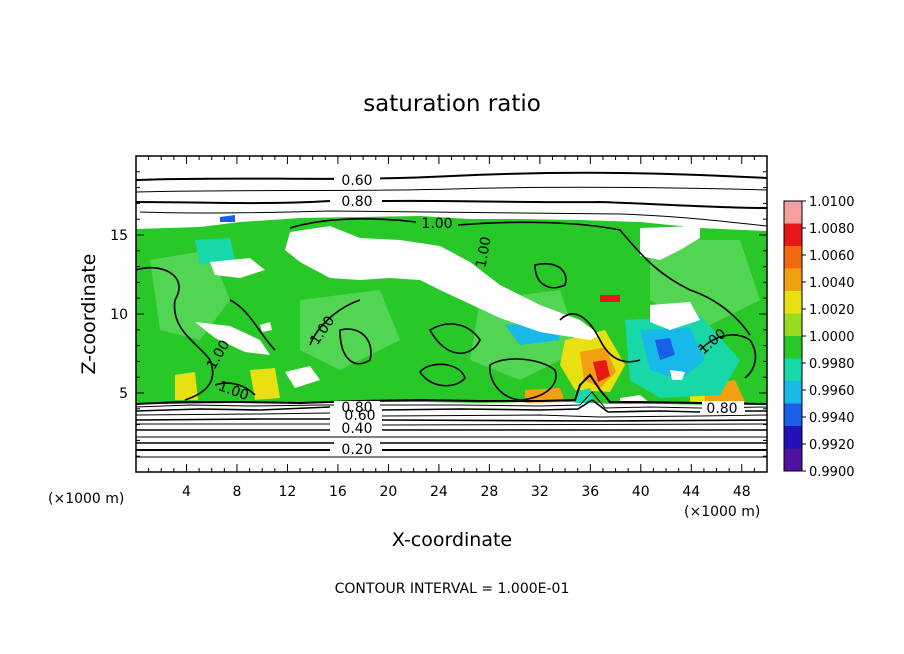 The image size is (904, 654). I want to click on y-tick-label: 10, so click(119, 315).